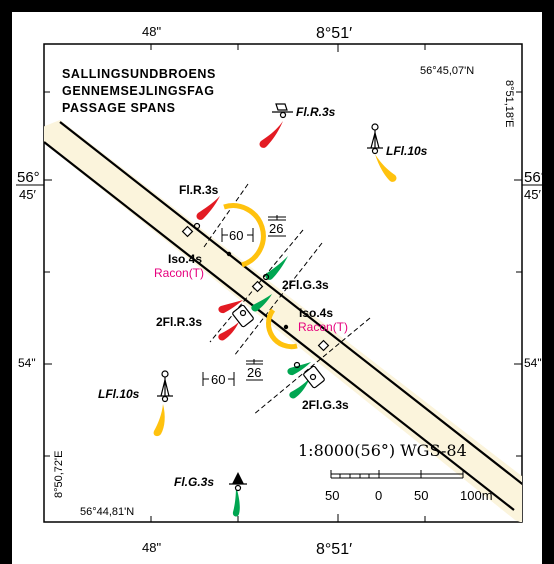  I want to click on left-54-label: 54", so click(27, 363).